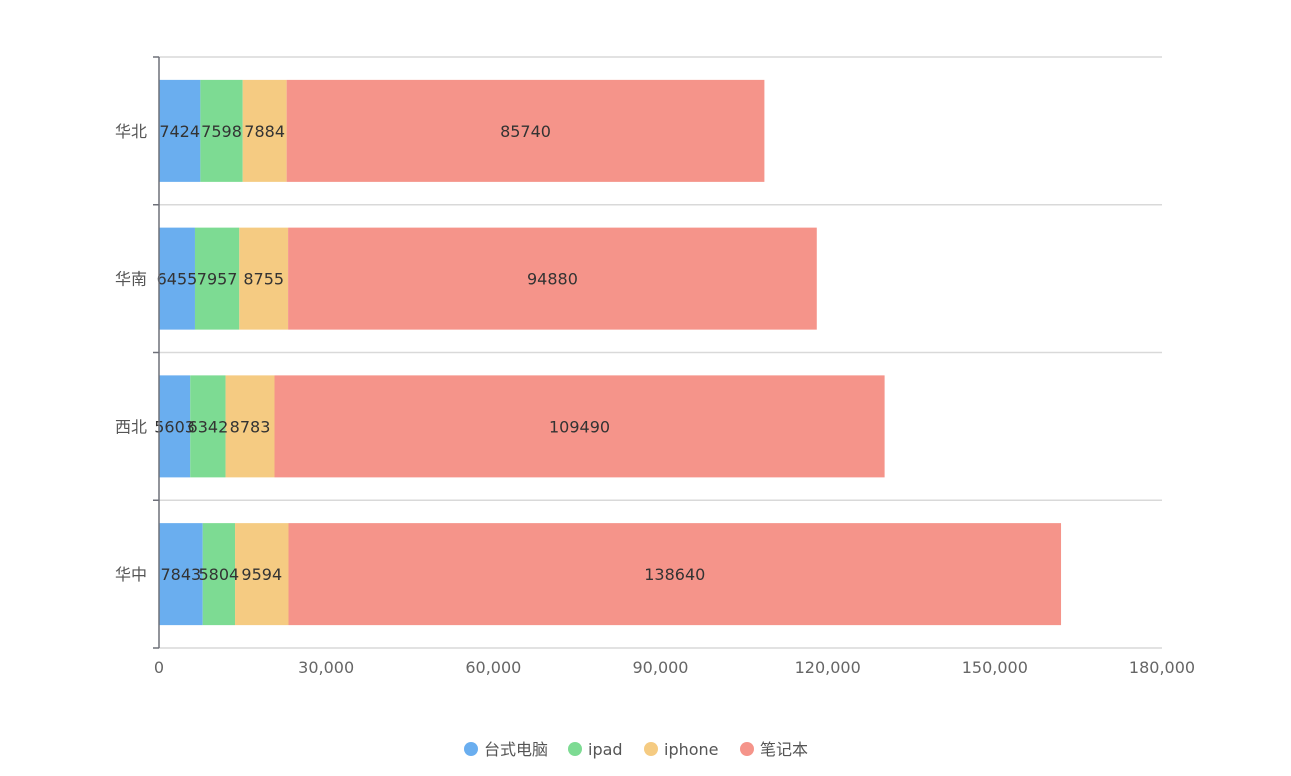 Image resolution: width=1291 pixels, height=776 pixels. I want to click on bar-data-label: 109490, so click(579, 426).